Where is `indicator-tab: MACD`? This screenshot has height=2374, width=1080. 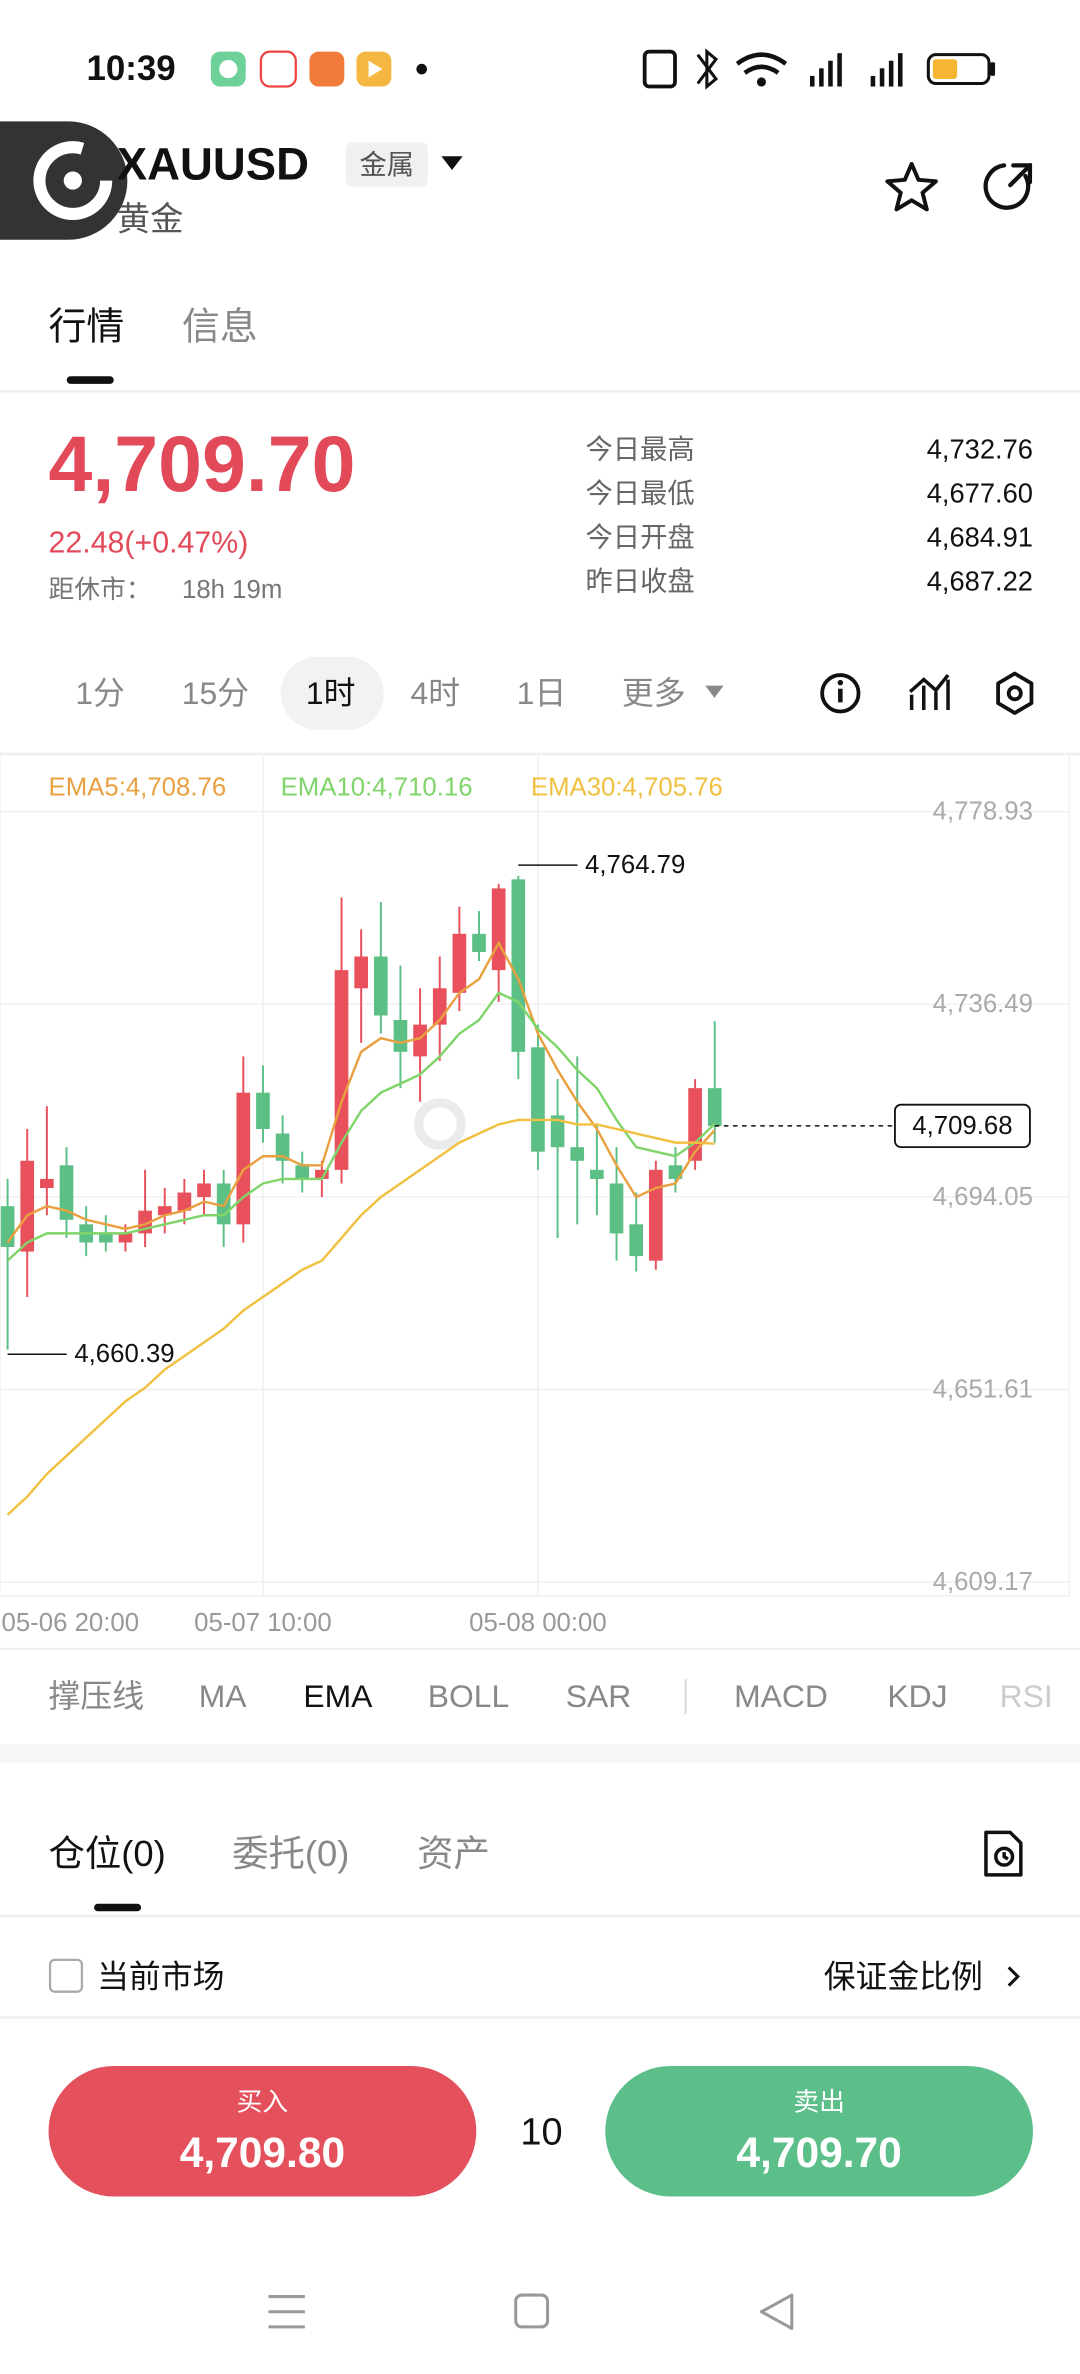 indicator-tab: MACD is located at coordinates (781, 1696).